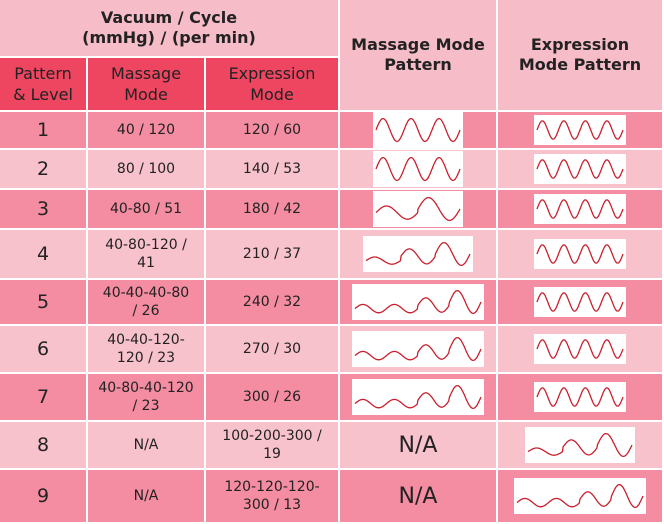 The width and height of the screenshot is (664, 524). Describe the element at coordinates (146, 209) in the screenshot. I see `massage-line: 40-80 / 51` at that location.